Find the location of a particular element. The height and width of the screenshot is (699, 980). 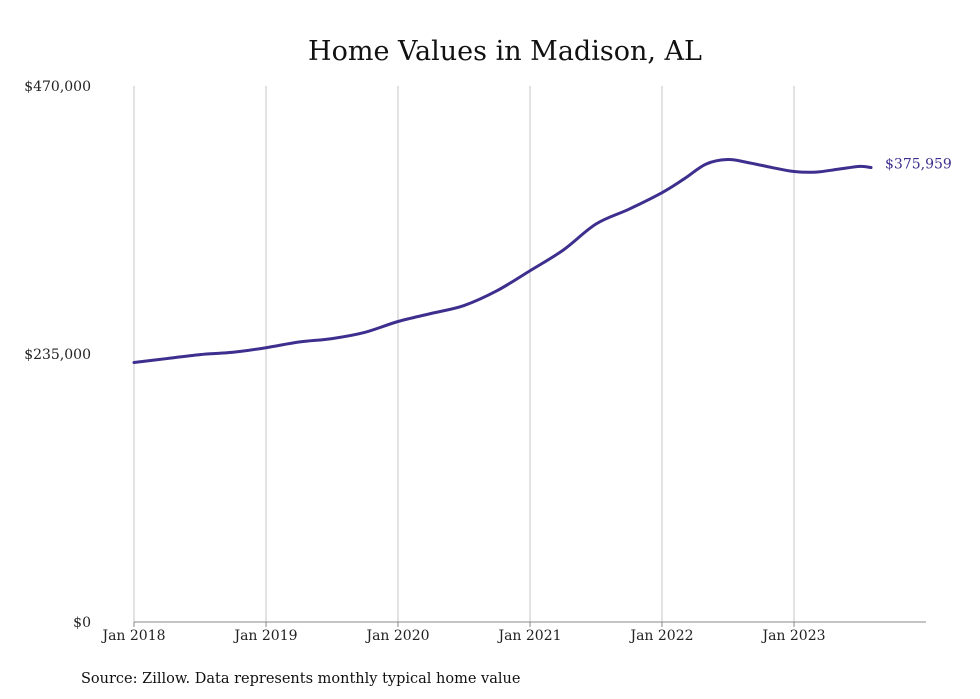

y-tick-label-1: $235,000 is located at coordinates (57, 355).